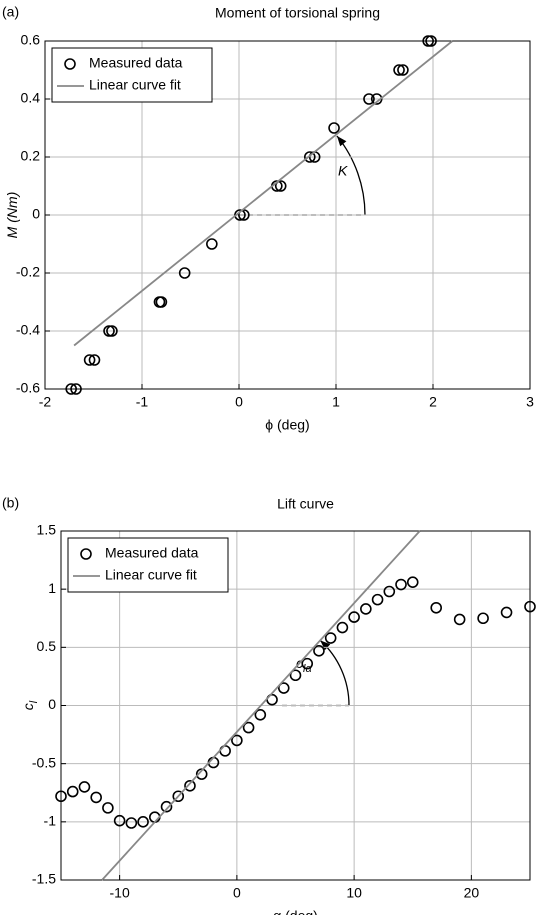  What do you see at coordinates (31, 40) in the screenshot?
I see `y-tick-label: 0.6` at bounding box center [31, 40].